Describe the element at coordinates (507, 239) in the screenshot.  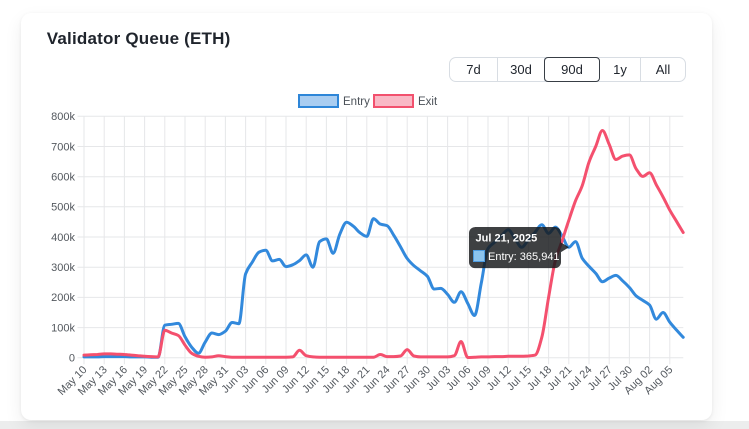
I see `svg-text: Jul 21, 2025` at that location.